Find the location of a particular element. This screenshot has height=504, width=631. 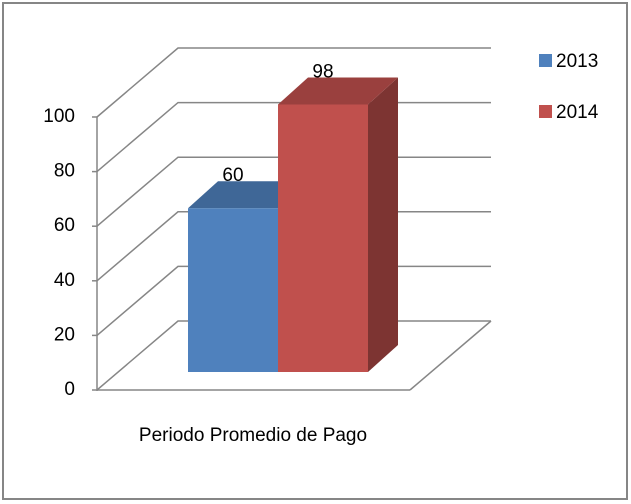

legend-label: 2014 is located at coordinates (577, 112).